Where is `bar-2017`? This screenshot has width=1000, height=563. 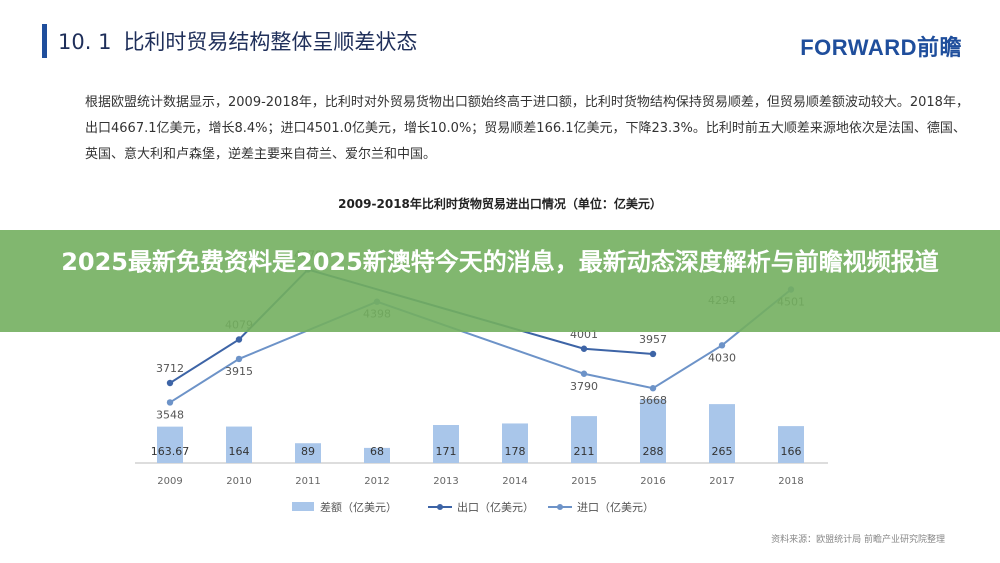
bar-2017 is located at coordinates (722, 433).